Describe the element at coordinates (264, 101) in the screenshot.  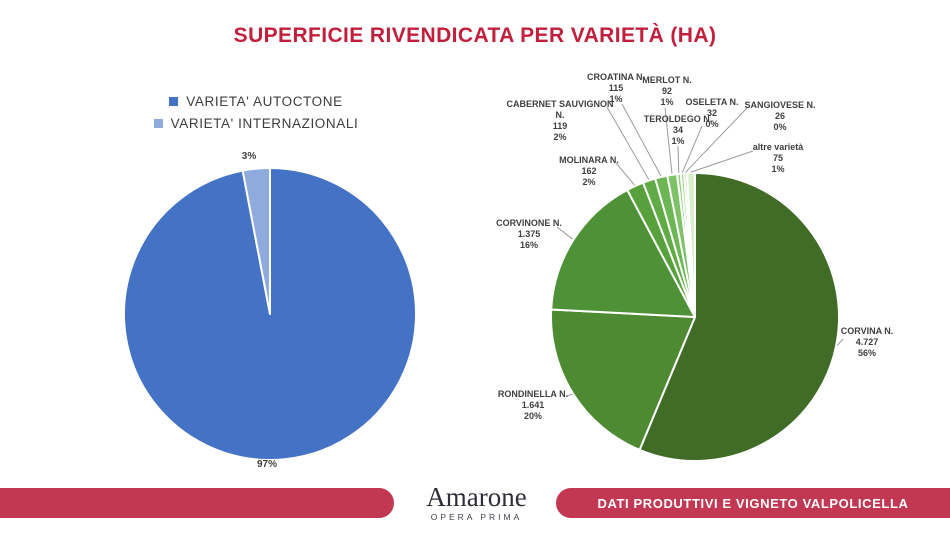
I see `legend-label-autoctone: VARIETA' AUTOCTONE` at that location.